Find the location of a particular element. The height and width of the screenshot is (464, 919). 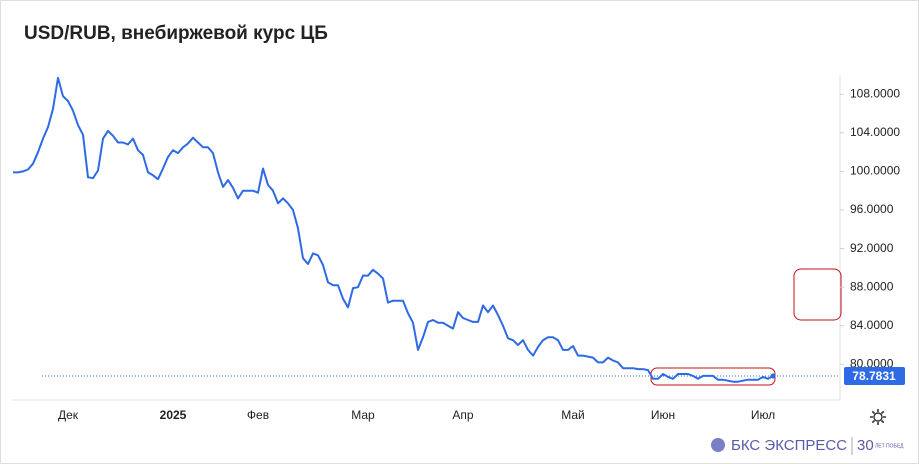

badge: 30 is located at coordinates (865, 445).